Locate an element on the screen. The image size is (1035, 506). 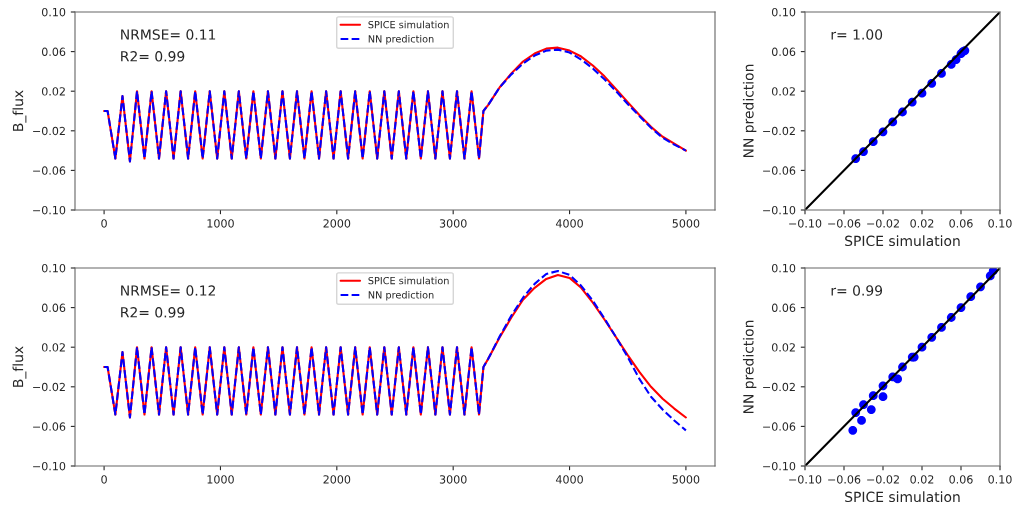
annotation: r= 1.00 is located at coordinates (857, 34).